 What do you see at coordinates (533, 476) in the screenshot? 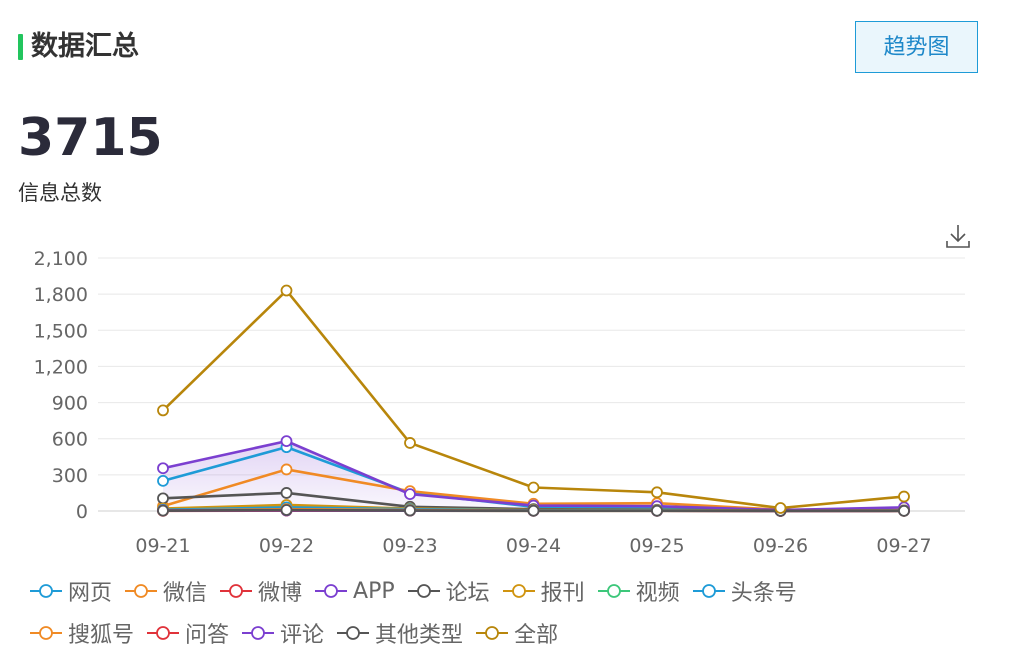
I see `series-area-app` at bounding box center [533, 476].